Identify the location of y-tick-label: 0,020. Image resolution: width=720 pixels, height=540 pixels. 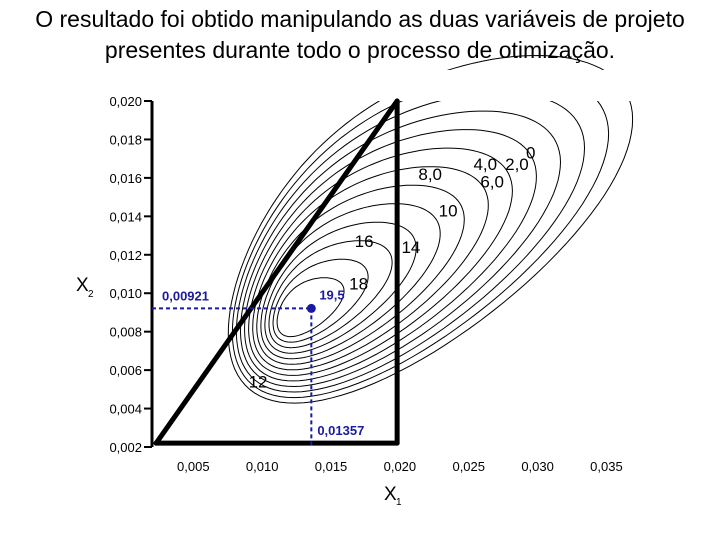
(125, 101).